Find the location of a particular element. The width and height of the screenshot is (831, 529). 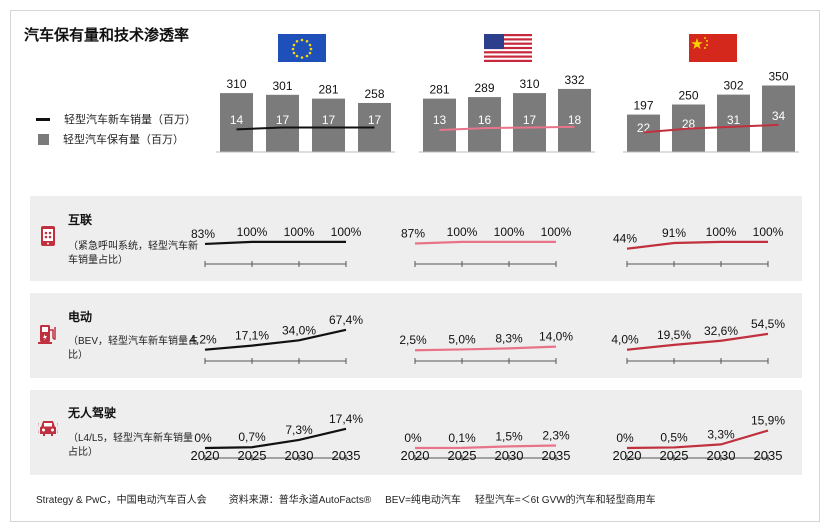

trend-point-label: 34,0% is located at coordinates (299, 330).